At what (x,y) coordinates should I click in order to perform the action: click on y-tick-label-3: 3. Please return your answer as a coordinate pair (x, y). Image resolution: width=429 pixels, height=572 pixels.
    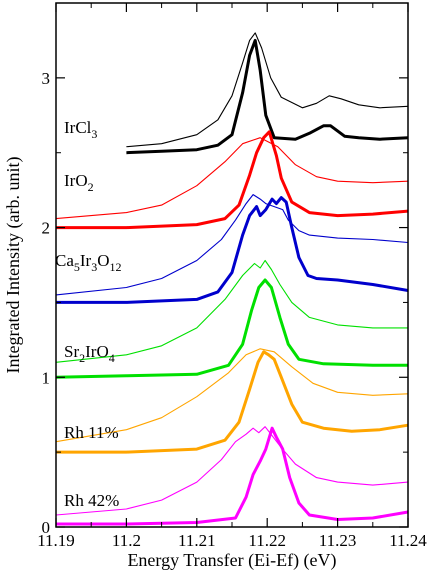
    Looking at the image, I should click on (46, 78).